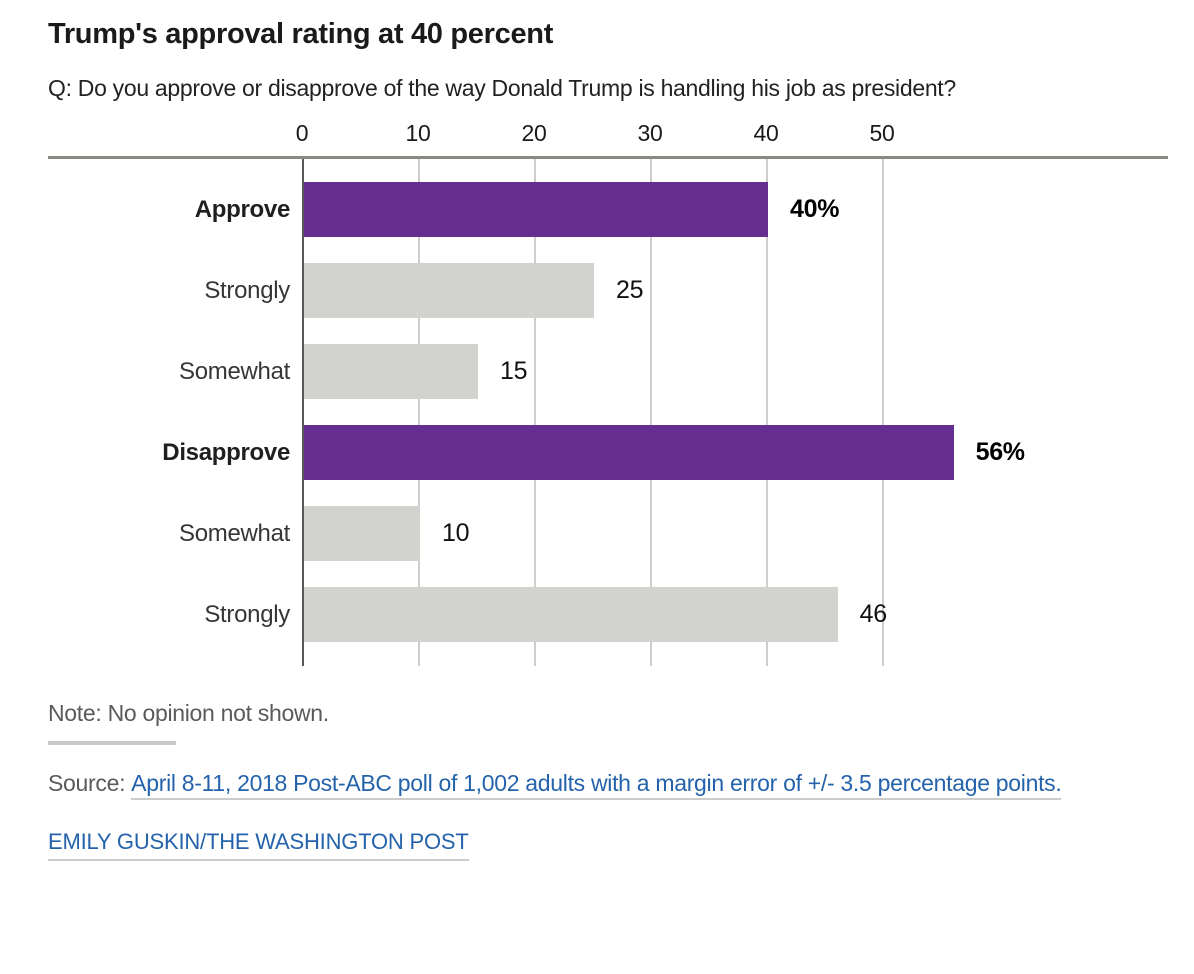  I want to click on source-label: Source:, so click(87, 783).